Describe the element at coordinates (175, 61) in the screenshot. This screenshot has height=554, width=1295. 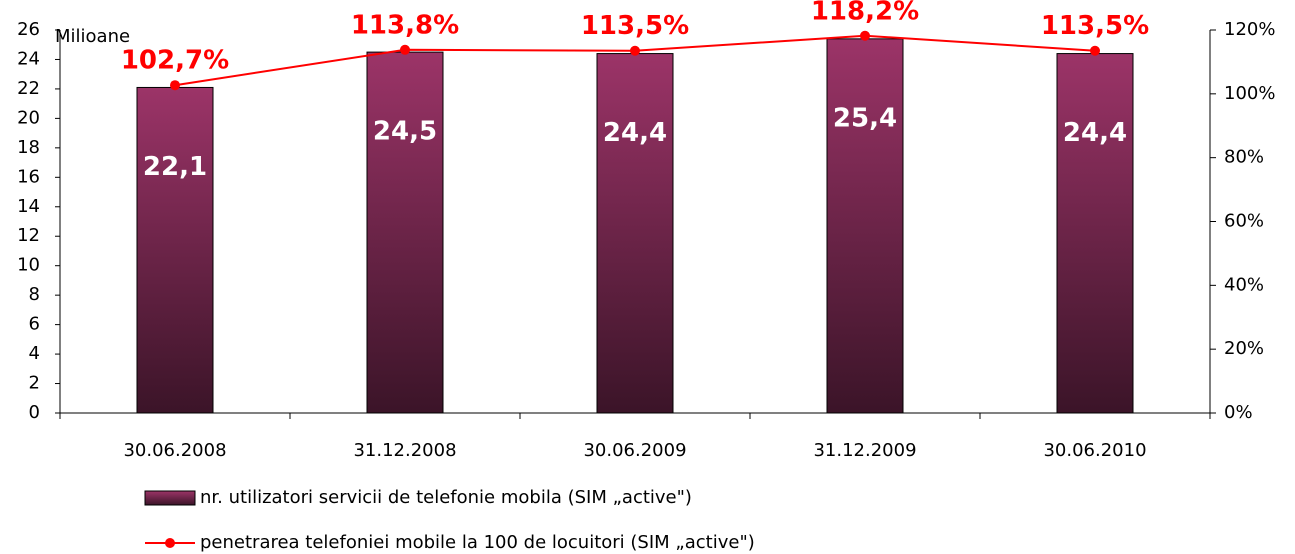
I see `line-value-label: 102,7%` at that location.